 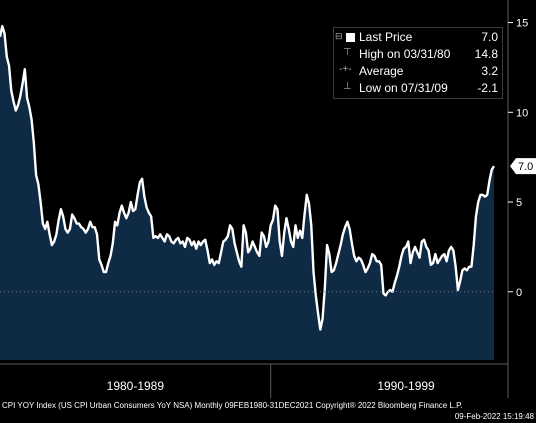 What do you see at coordinates (347, 86) in the screenshot?
I see `low-marker-icon: ⊥` at bounding box center [347, 86].